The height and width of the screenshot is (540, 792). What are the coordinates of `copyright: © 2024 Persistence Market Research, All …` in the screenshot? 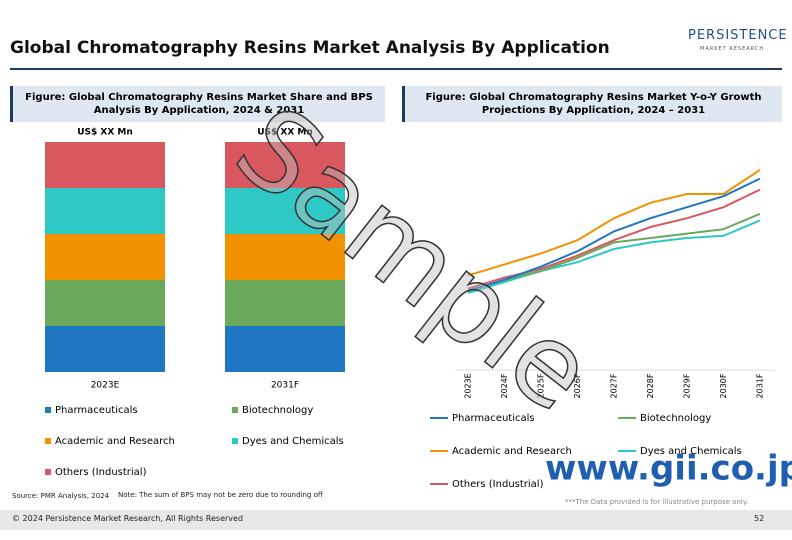 It's located at (128, 518).